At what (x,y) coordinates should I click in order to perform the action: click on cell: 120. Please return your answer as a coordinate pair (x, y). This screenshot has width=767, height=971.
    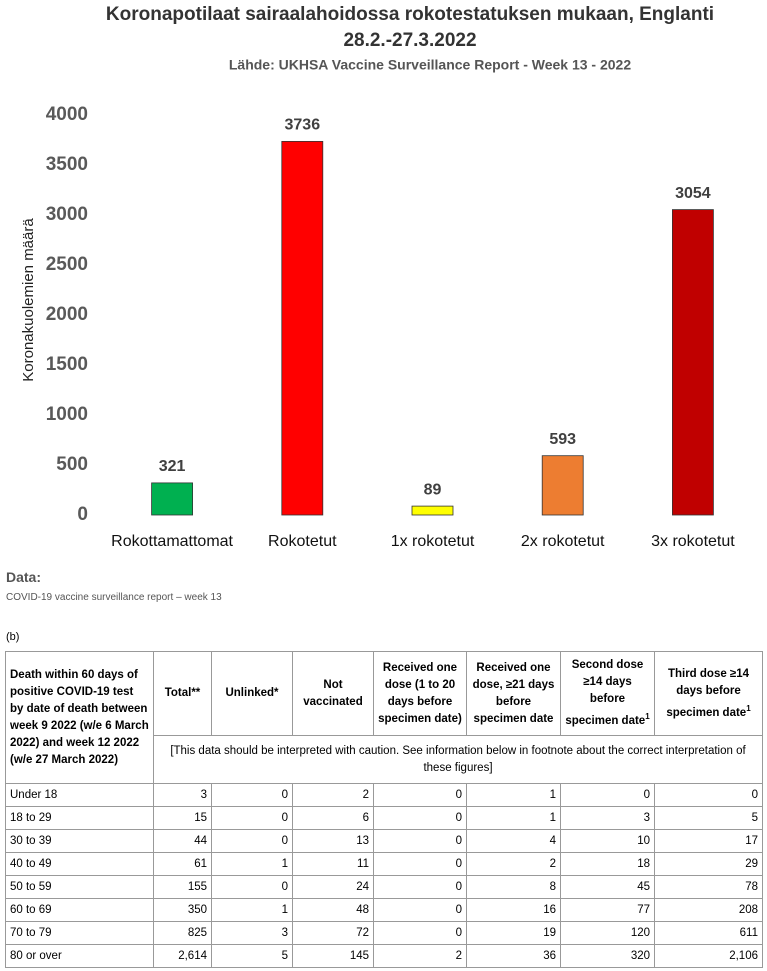
    Looking at the image, I should click on (607, 933).